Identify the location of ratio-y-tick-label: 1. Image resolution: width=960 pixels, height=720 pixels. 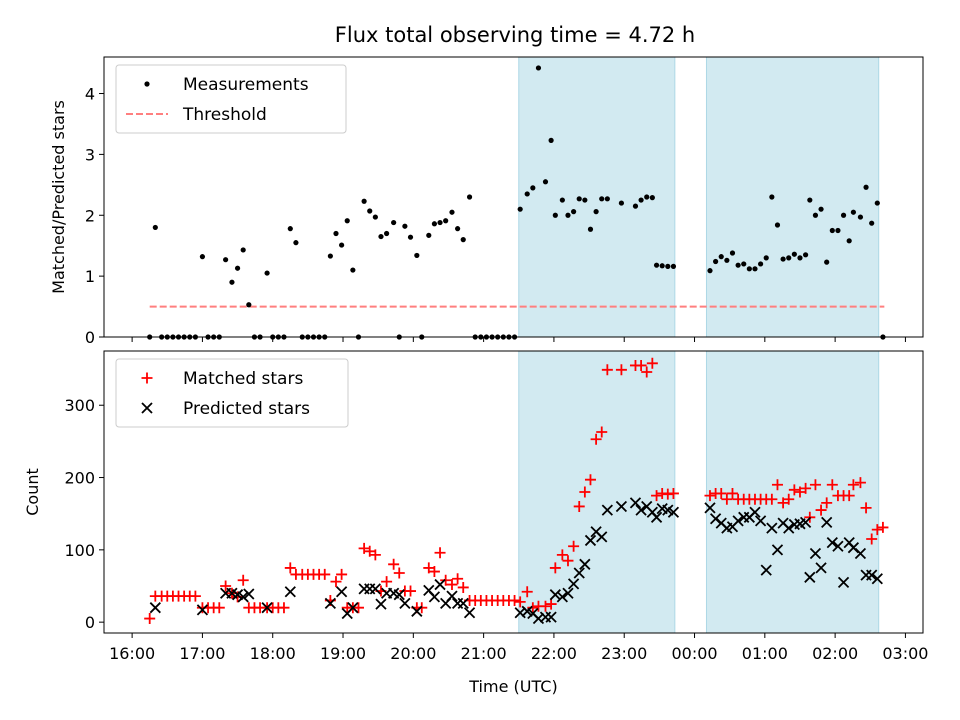
(90, 276).